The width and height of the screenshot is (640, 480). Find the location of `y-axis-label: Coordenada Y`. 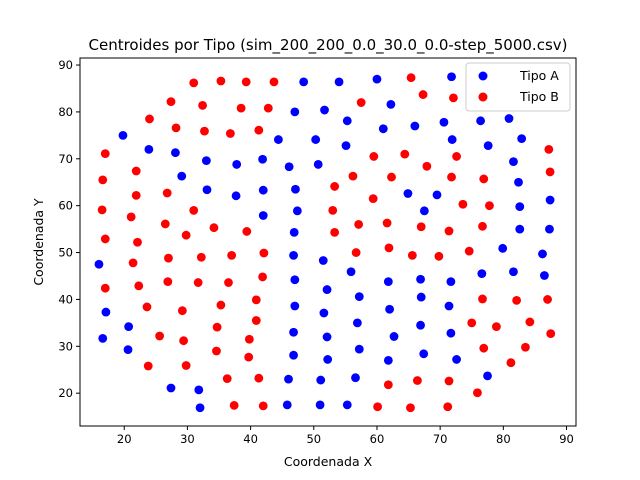

y-axis-label: Coordenada Y is located at coordinates (38, 242).